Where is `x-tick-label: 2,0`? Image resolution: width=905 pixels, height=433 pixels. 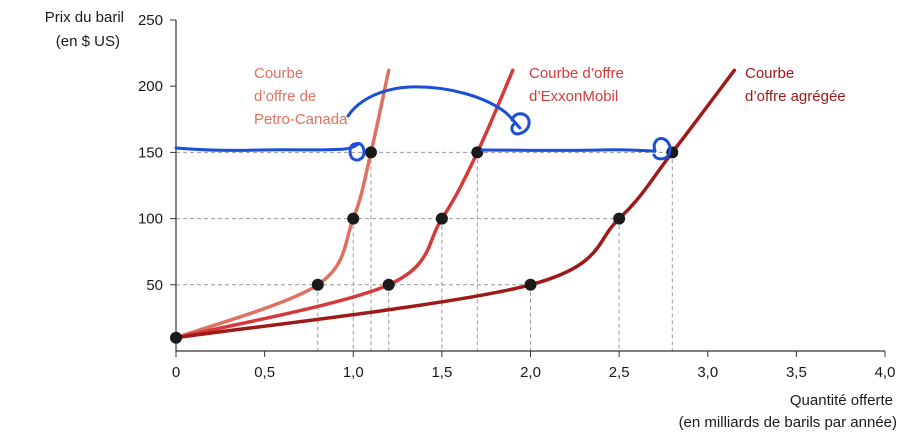
x-tick-label: 2,0 is located at coordinates (530, 372).